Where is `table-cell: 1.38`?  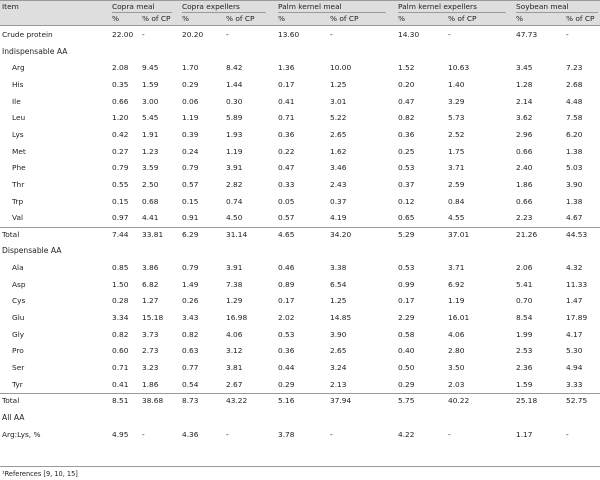 table-cell: 1.38 is located at coordinates (574, 151).